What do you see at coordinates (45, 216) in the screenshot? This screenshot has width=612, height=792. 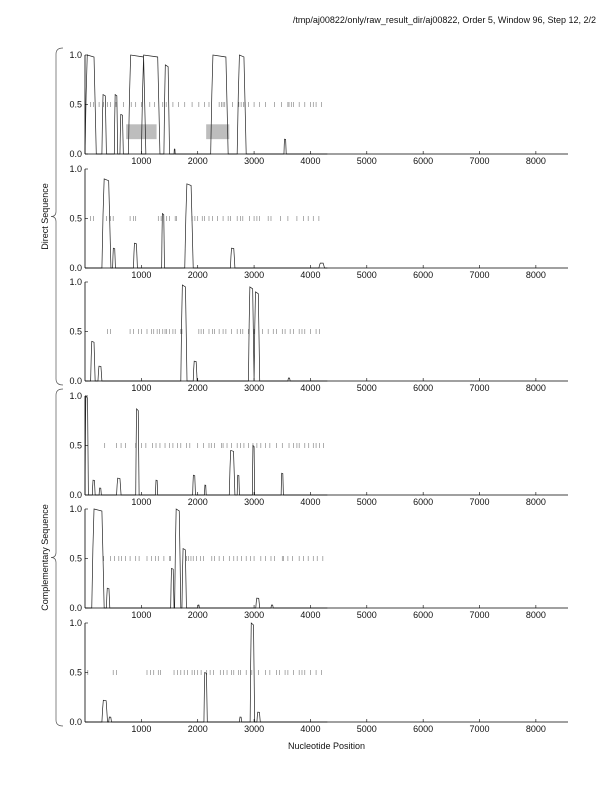 I see `group-label: Direct Sequence` at bounding box center [45, 216].